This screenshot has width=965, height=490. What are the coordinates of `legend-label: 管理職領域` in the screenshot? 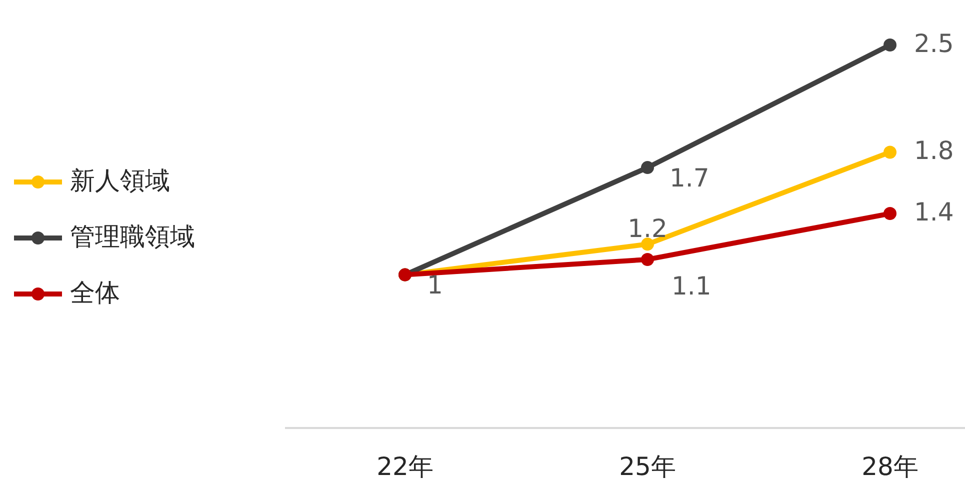 It's located at (132, 236).